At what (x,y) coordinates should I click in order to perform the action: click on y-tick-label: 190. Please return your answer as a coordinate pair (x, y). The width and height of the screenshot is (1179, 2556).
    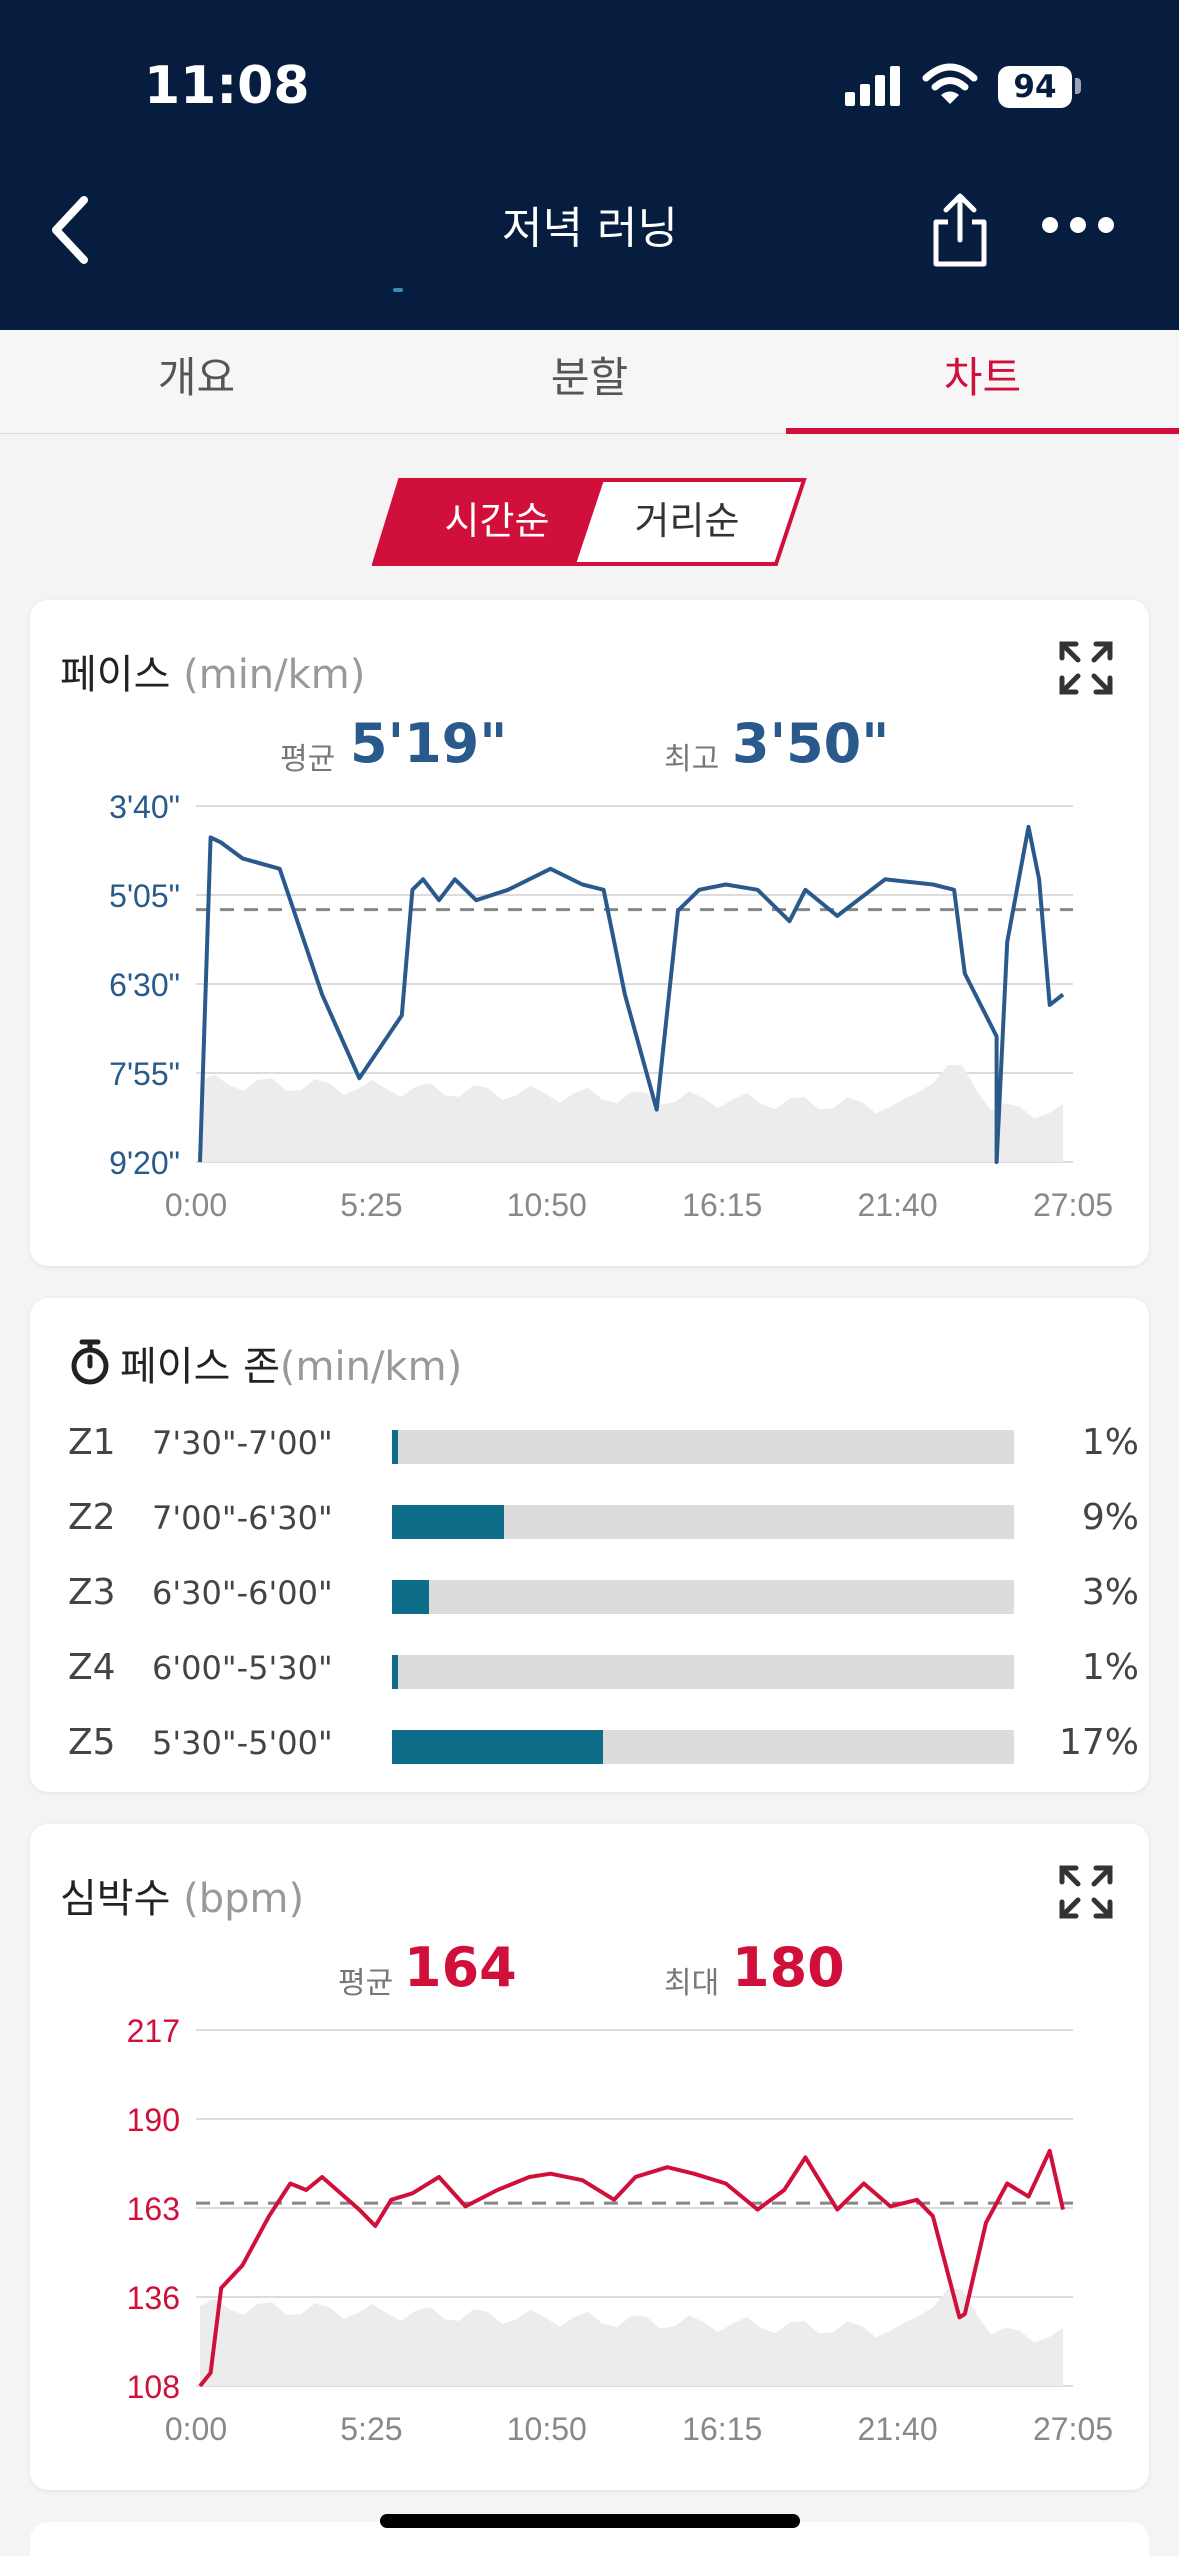
    Looking at the image, I should click on (153, 2120).